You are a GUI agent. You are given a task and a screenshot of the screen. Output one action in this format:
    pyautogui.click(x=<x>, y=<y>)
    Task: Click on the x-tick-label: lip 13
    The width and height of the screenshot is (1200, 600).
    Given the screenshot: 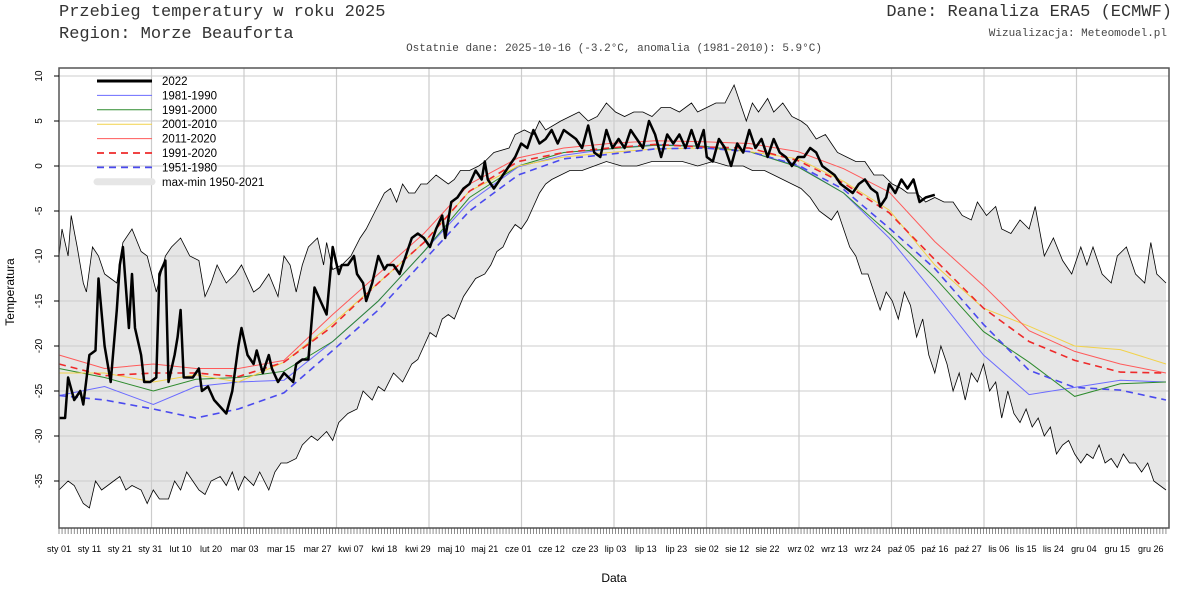 What is the action you would take?
    pyautogui.click(x=646, y=549)
    